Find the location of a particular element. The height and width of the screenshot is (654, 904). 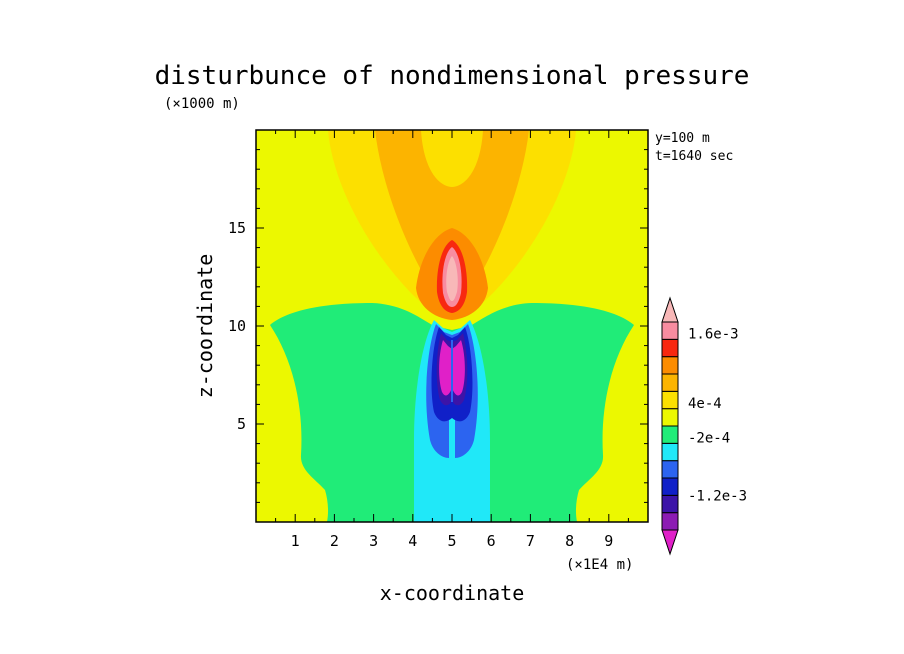

y-tick-label: 5 is located at coordinates (241, 424).